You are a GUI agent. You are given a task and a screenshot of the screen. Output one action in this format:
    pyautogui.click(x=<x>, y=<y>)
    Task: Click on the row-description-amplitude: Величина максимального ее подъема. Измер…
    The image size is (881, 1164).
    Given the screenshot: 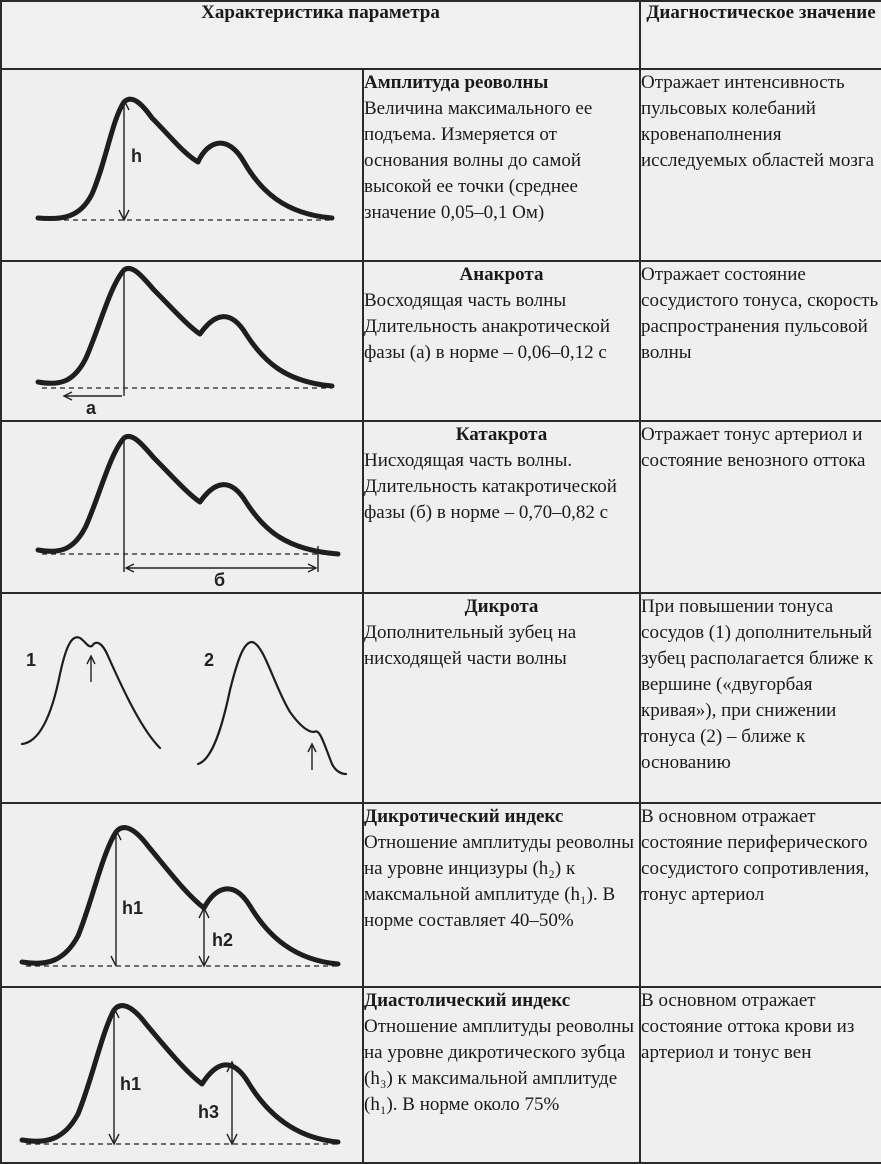 What is the action you would take?
    pyautogui.click(x=478, y=160)
    